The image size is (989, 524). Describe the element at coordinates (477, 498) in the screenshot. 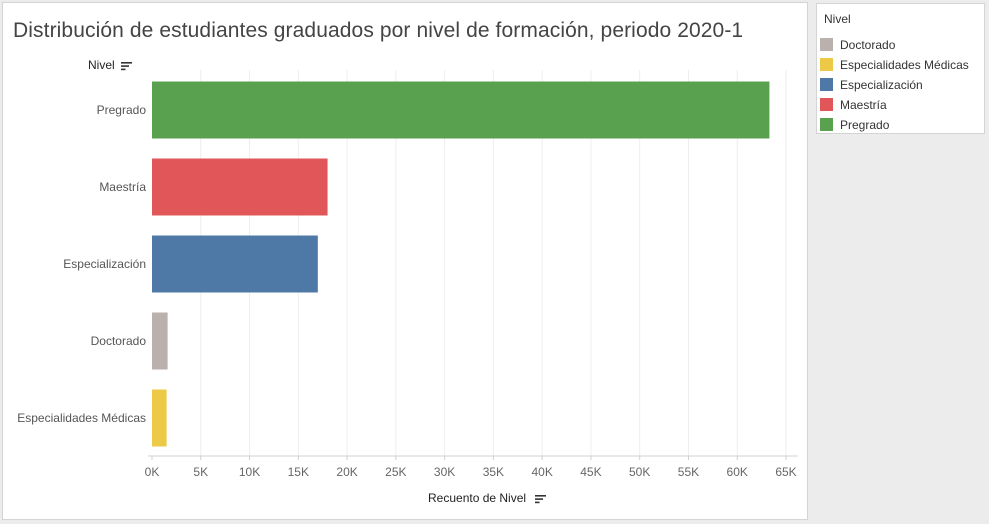

I see `x-axis-label: Recuento de Nivel` at that location.